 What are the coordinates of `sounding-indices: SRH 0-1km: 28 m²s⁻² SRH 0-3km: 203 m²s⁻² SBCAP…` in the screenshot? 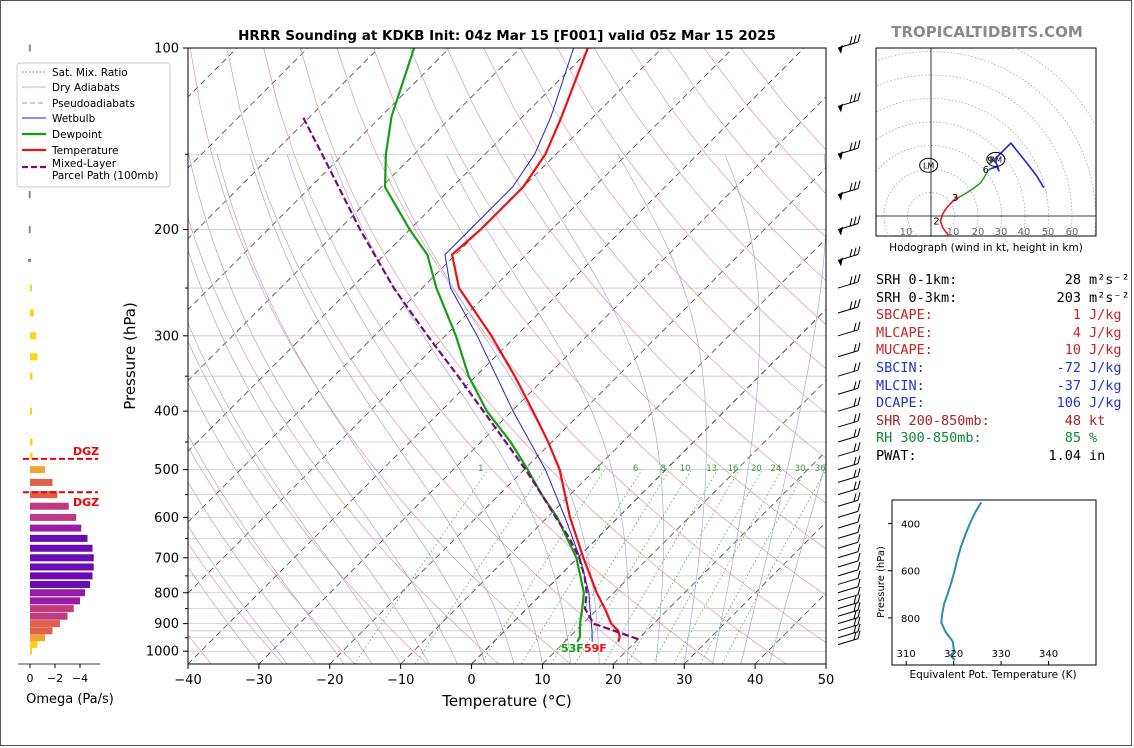 It's located at (1003, 369).